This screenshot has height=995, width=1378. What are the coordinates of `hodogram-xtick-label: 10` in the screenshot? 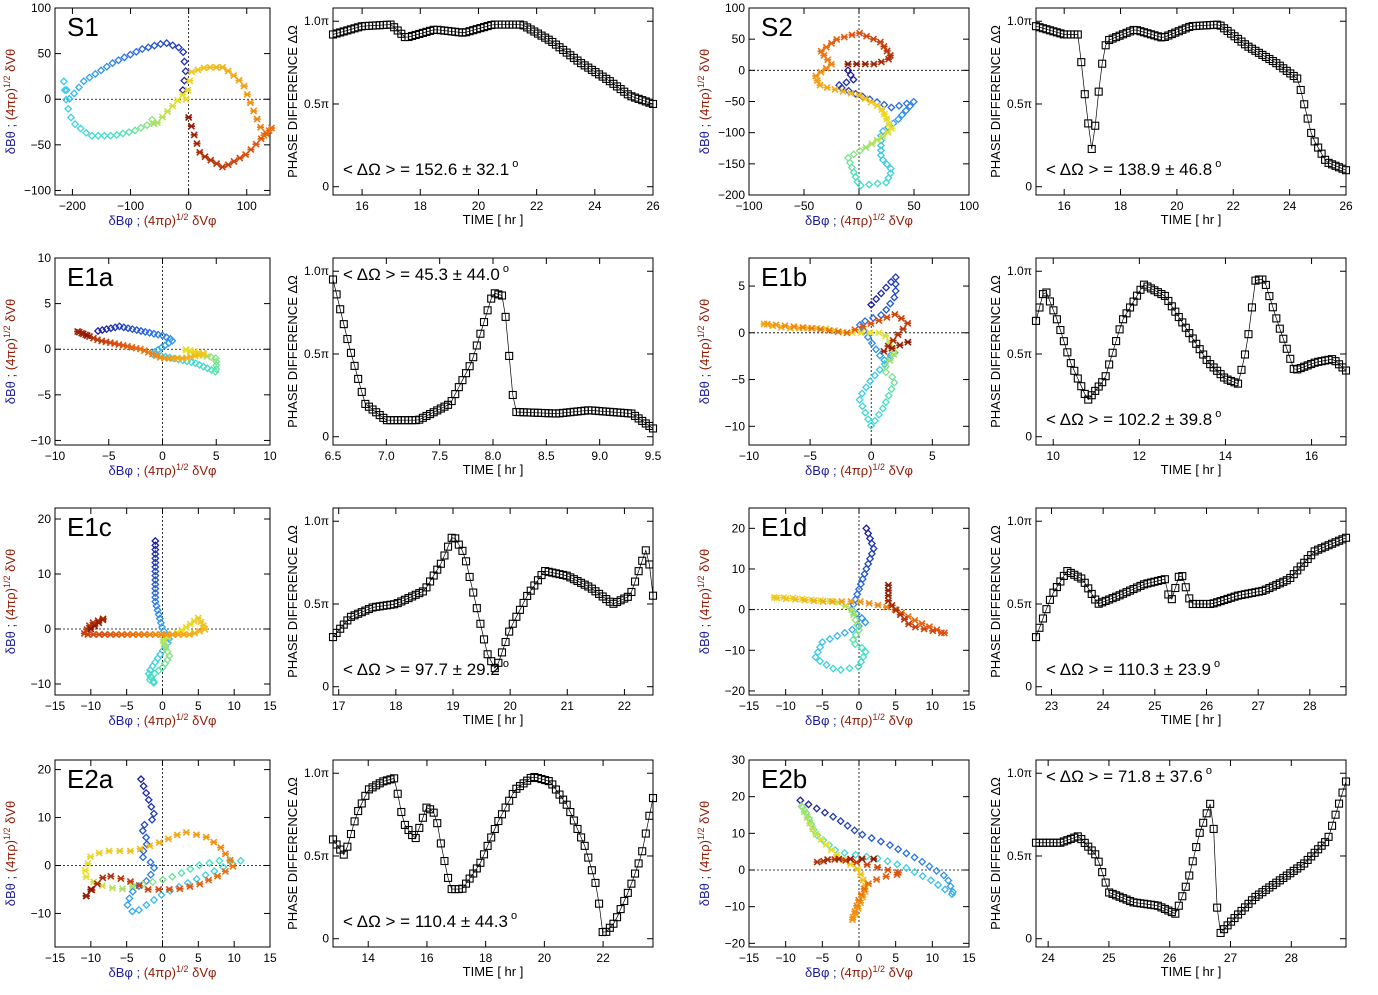 It's located at (933, 706).